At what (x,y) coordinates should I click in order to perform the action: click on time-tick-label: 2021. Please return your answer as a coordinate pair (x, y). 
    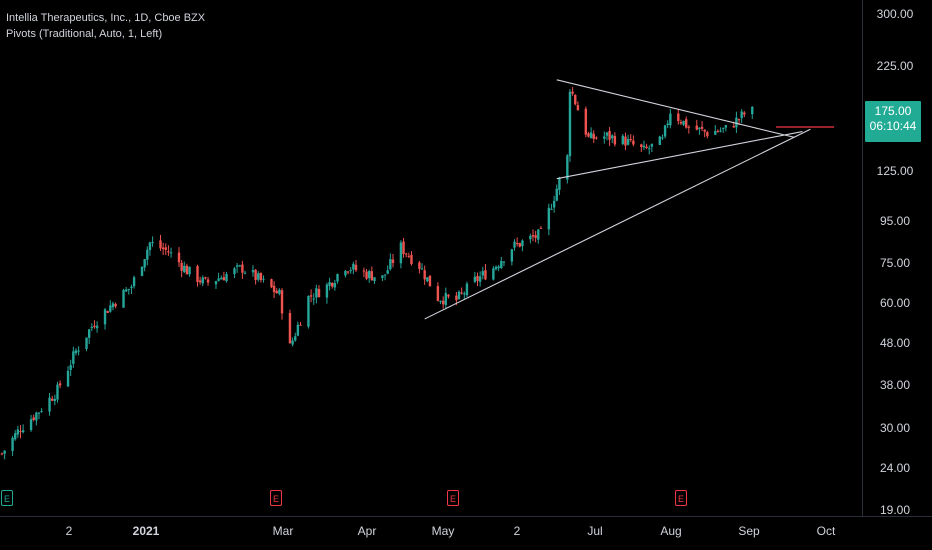
    Looking at the image, I should click on (146, 531).